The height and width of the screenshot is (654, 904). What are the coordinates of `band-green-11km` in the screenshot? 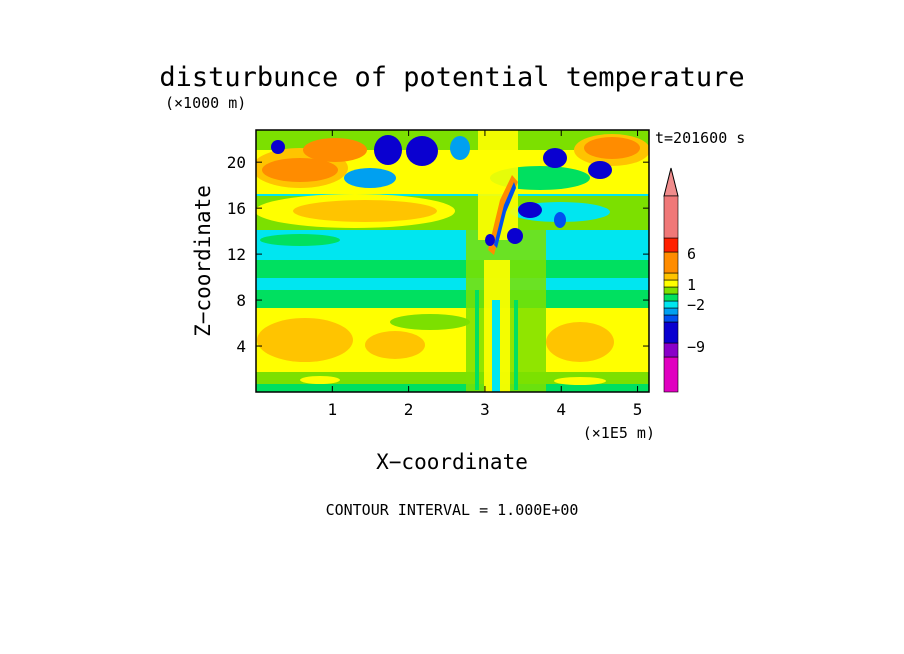 It's located at (452, 269).